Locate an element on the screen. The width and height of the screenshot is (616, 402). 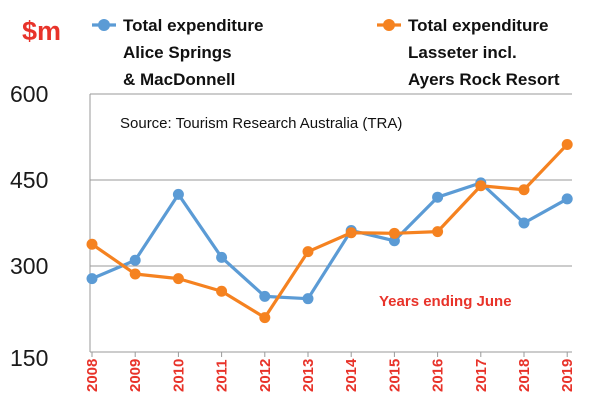
x-tick-label: 2008 is located at coordinates (92, 375).